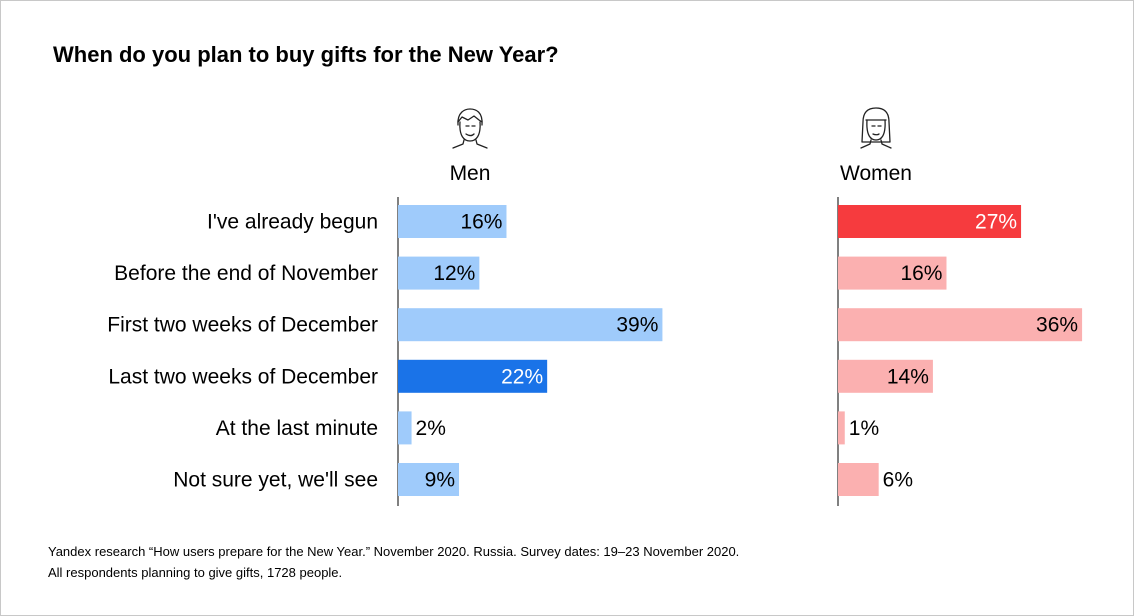 This screenshot has width=1134, height=616. I want to click on hairline-shape, so click(470, 119).